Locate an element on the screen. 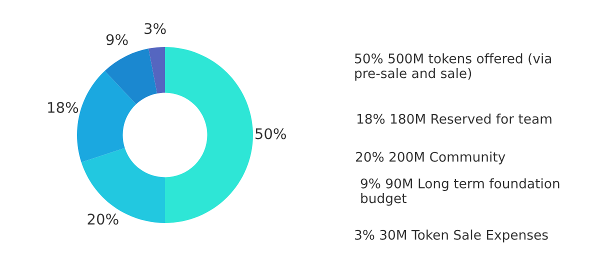 This screenshot has width=601, height=265. text: 9% 90M Long term foundation budget is located at coordinates (460, 192).